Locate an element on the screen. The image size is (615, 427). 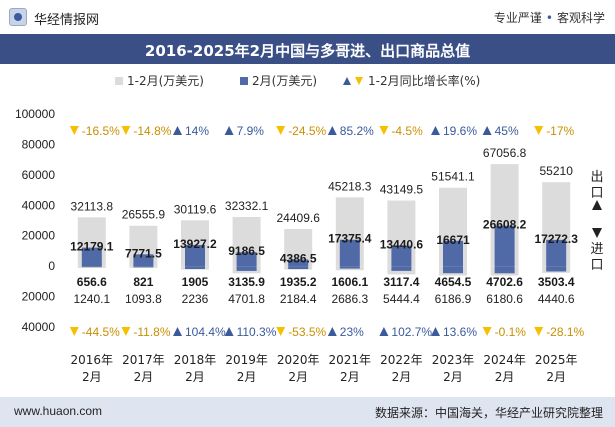
legend-swatch-month is located at coordinates (244, 81).